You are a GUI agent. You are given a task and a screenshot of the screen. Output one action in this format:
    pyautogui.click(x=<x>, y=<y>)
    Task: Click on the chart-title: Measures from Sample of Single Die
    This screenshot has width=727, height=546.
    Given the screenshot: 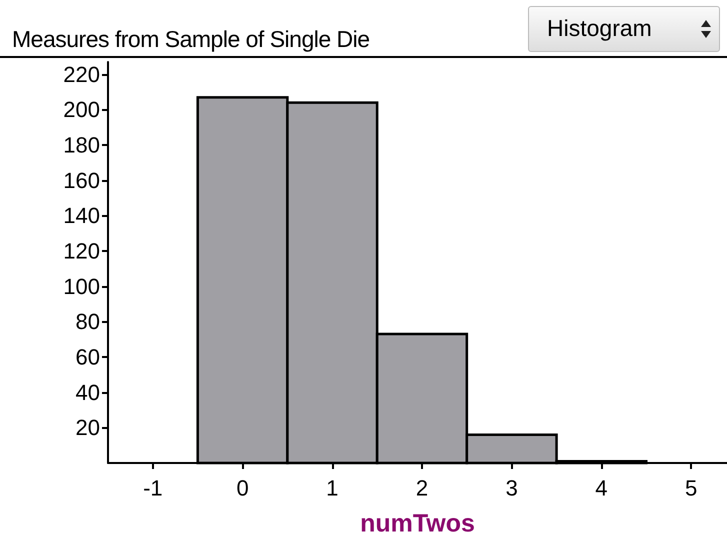 What is the action you would take?
    pyautogui.click(x=191, y=39)
    